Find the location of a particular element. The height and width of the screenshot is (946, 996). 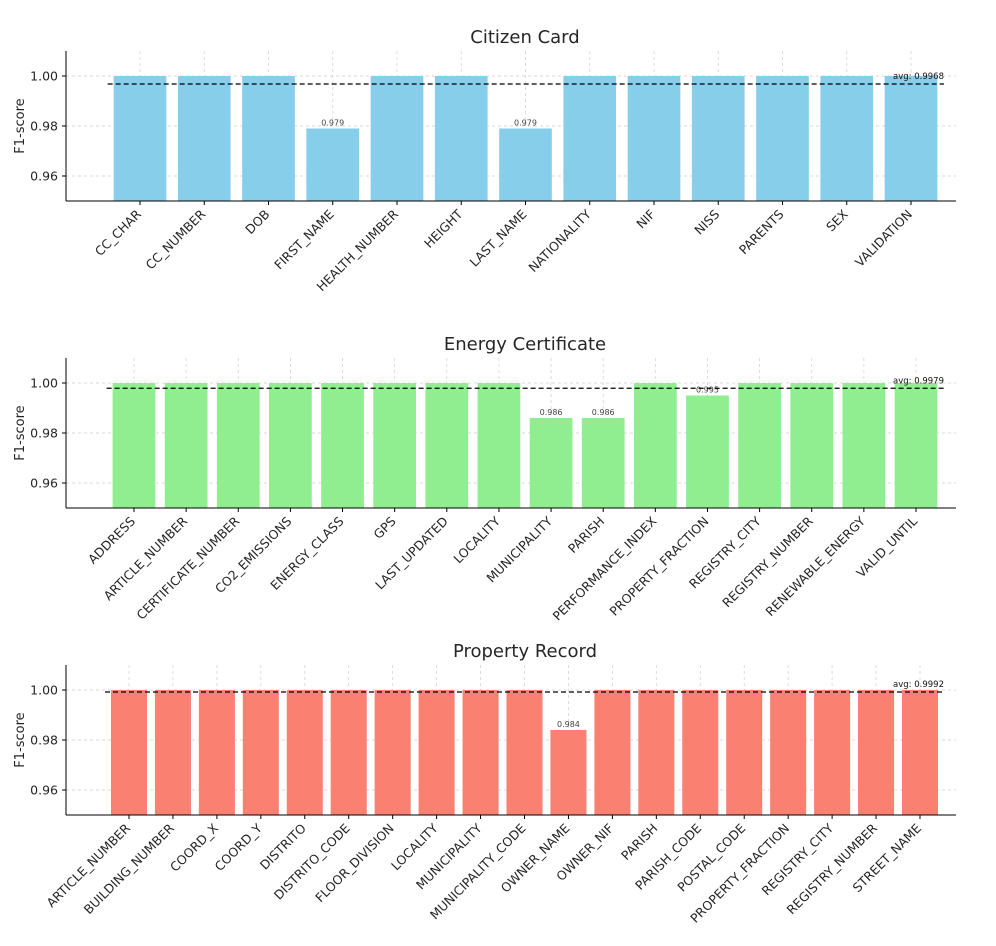

avg-label: avg: 0.9968 is located at coordinates (918, 77).